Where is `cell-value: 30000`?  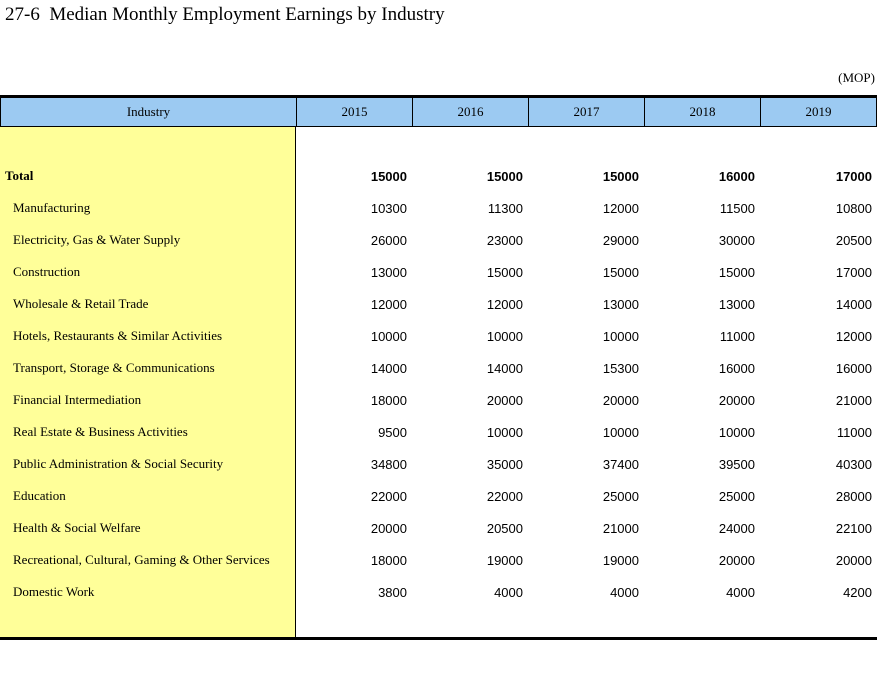 cell-value: 30000 is located at coordinates (736, 240).